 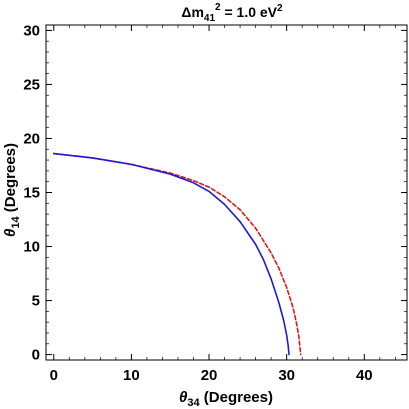 I want to click on y-tick-label: 30, so click(x=31, y=30).